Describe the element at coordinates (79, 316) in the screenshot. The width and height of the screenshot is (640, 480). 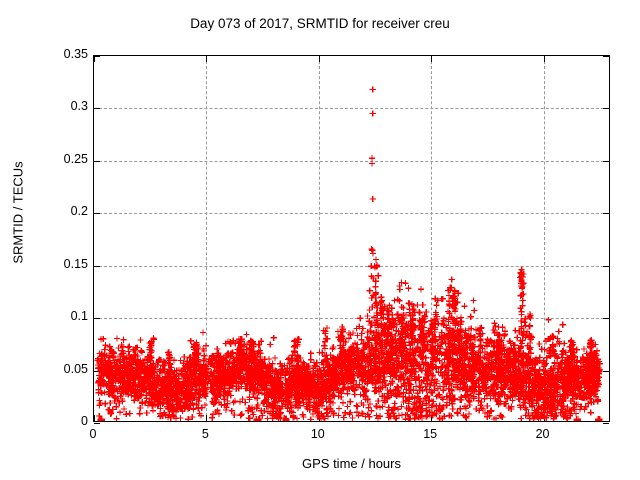
I see `y-tick-label: 0.1` at that location.